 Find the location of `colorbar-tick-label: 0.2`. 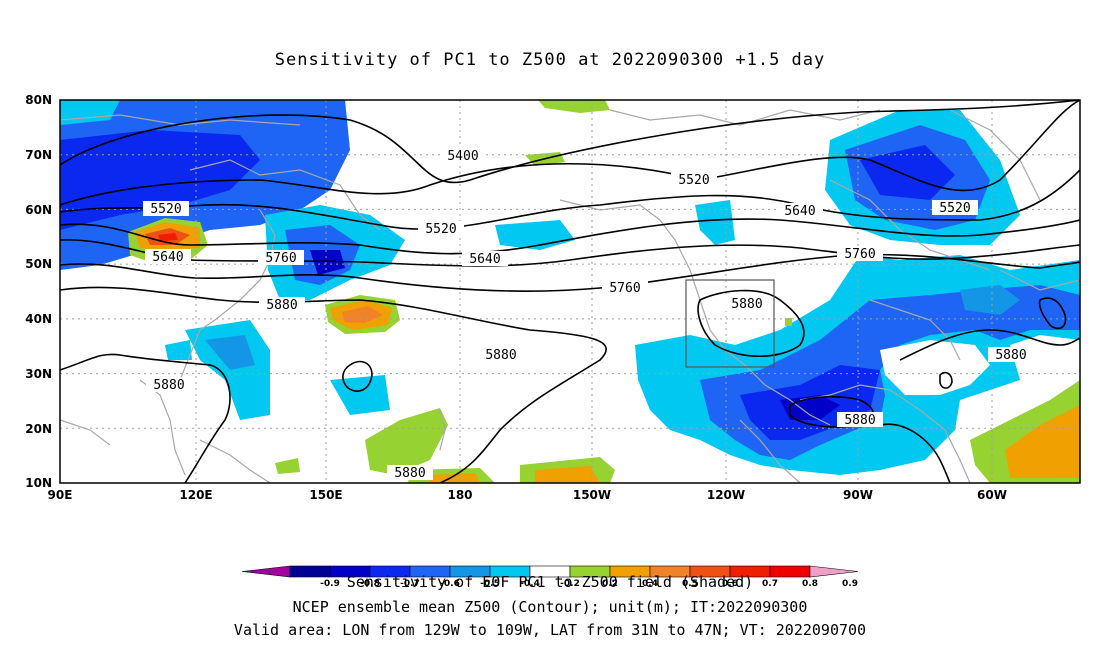

colorbar-tick-label: 0.2 is located at coordinates (610, 584).